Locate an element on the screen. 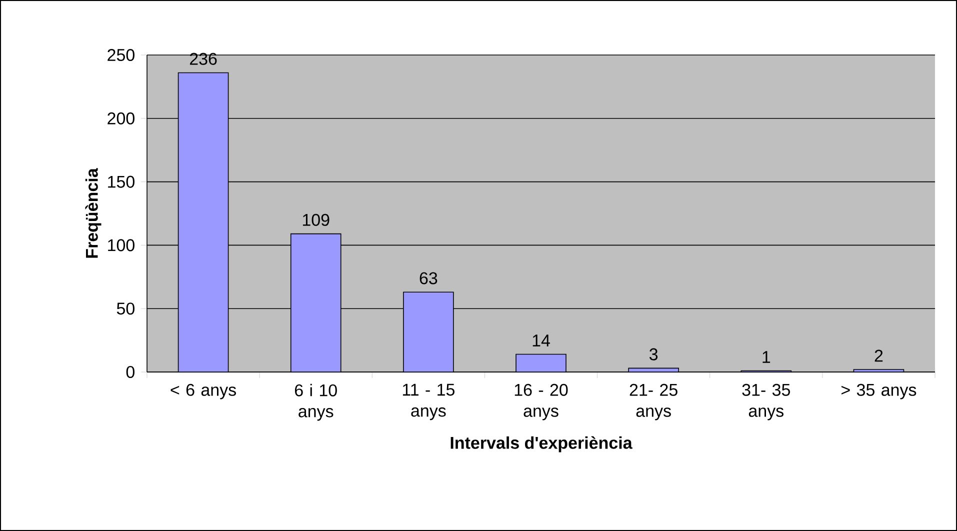  x-tick-label: 11 - 15 anys is located at coordinates (428, 402).